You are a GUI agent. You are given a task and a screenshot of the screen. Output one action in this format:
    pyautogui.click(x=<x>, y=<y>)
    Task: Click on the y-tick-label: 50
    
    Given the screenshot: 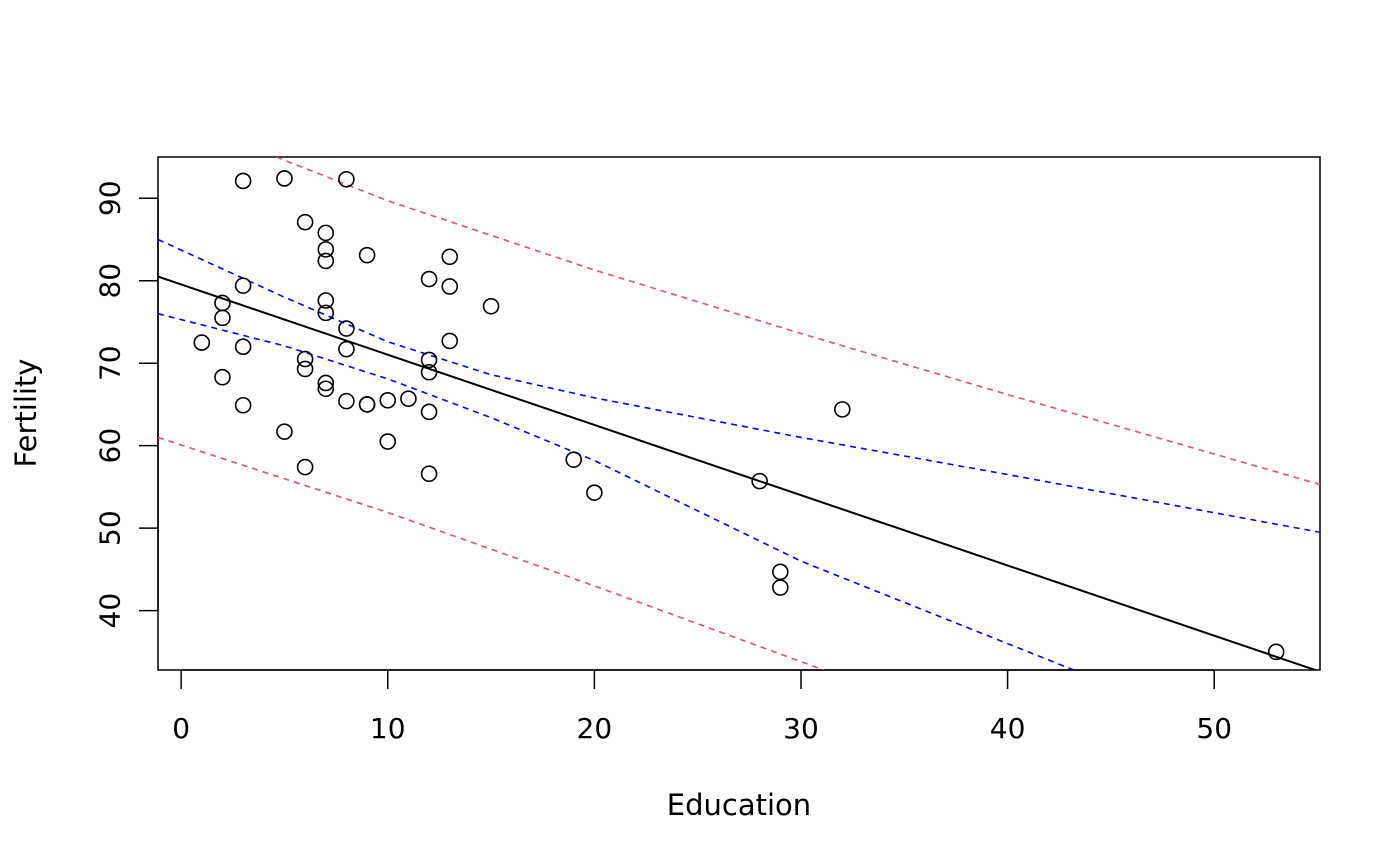 What is the action you would take?
    pyautogui.click(x=110, y=528)
    